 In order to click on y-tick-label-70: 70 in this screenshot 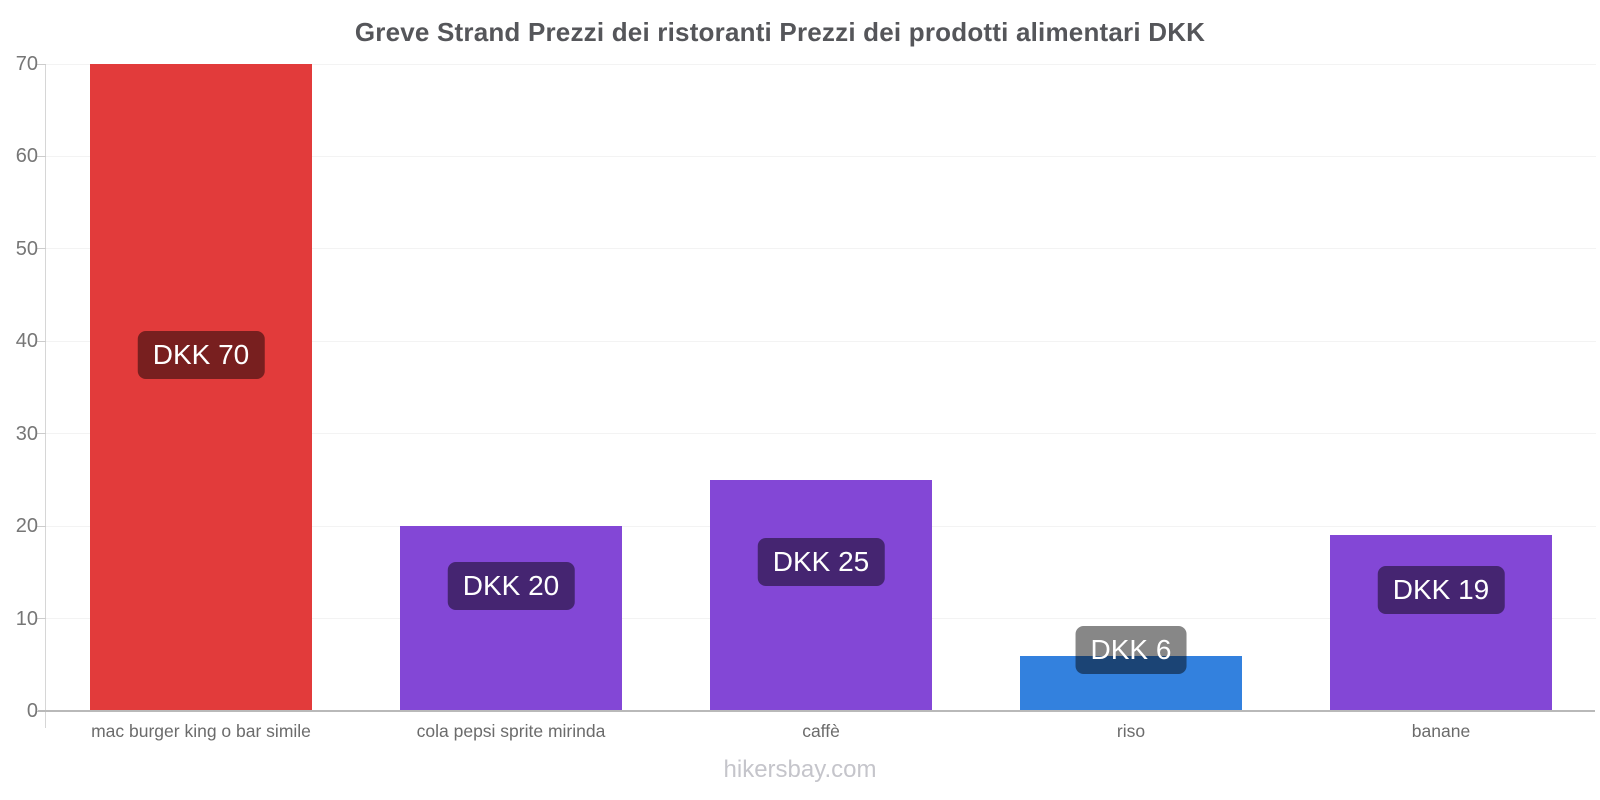, I will do `click(26, 64)`.